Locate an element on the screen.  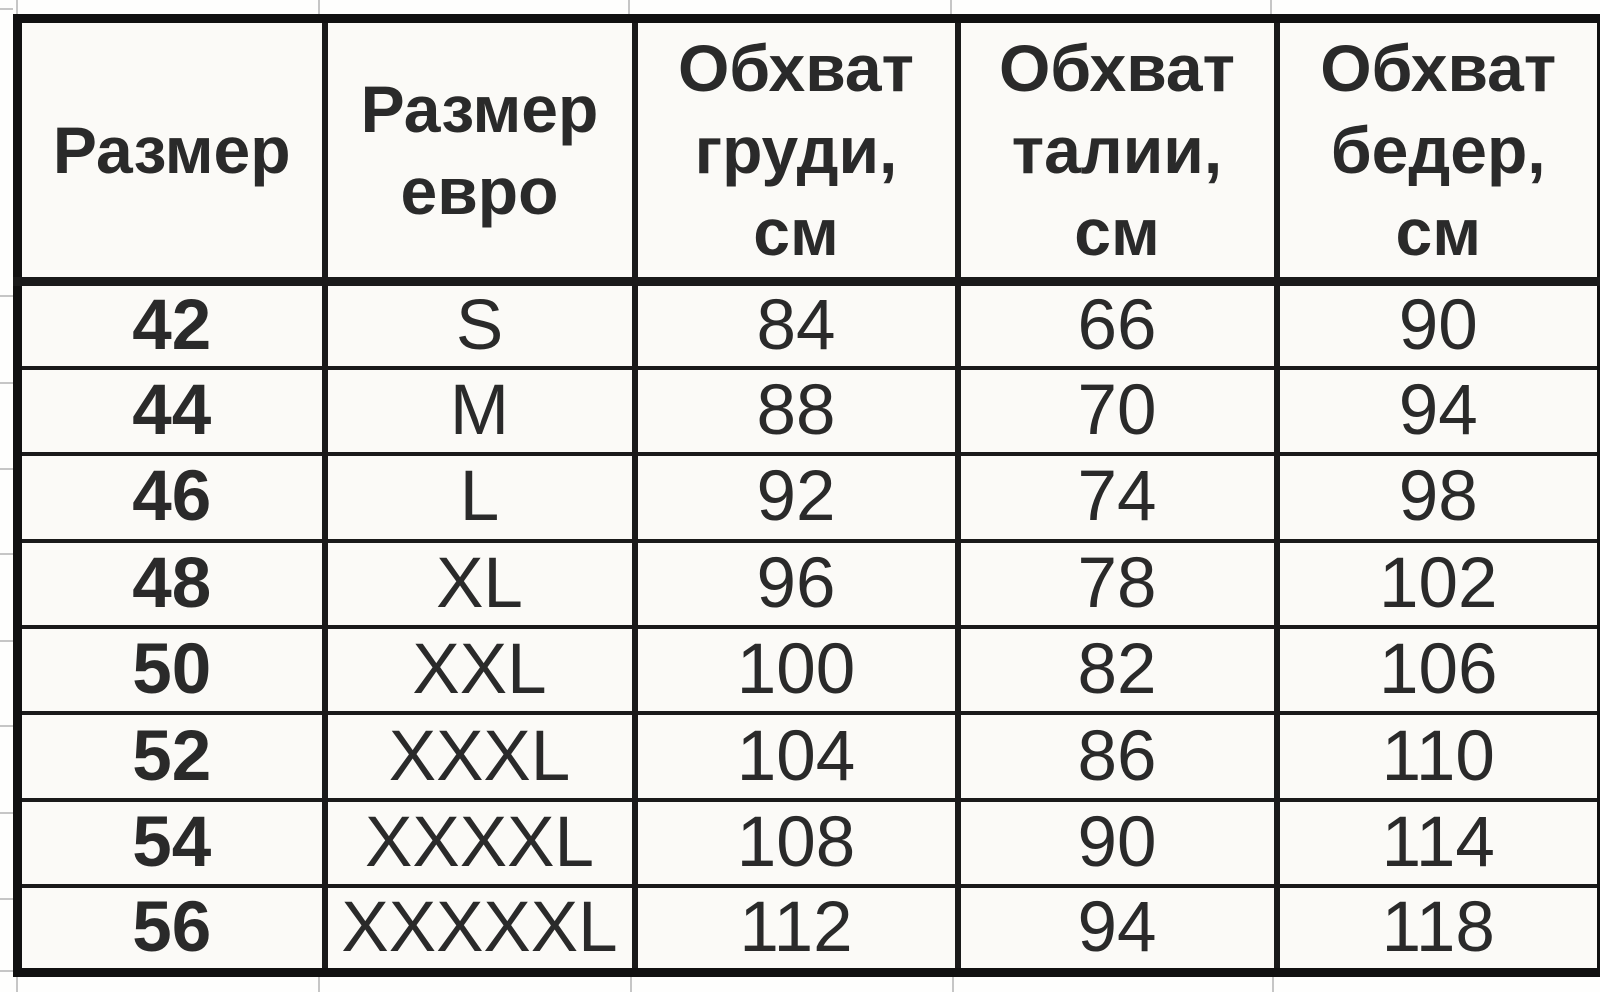
cell-euro: XXXXXL is located at coordinates (479, 929).